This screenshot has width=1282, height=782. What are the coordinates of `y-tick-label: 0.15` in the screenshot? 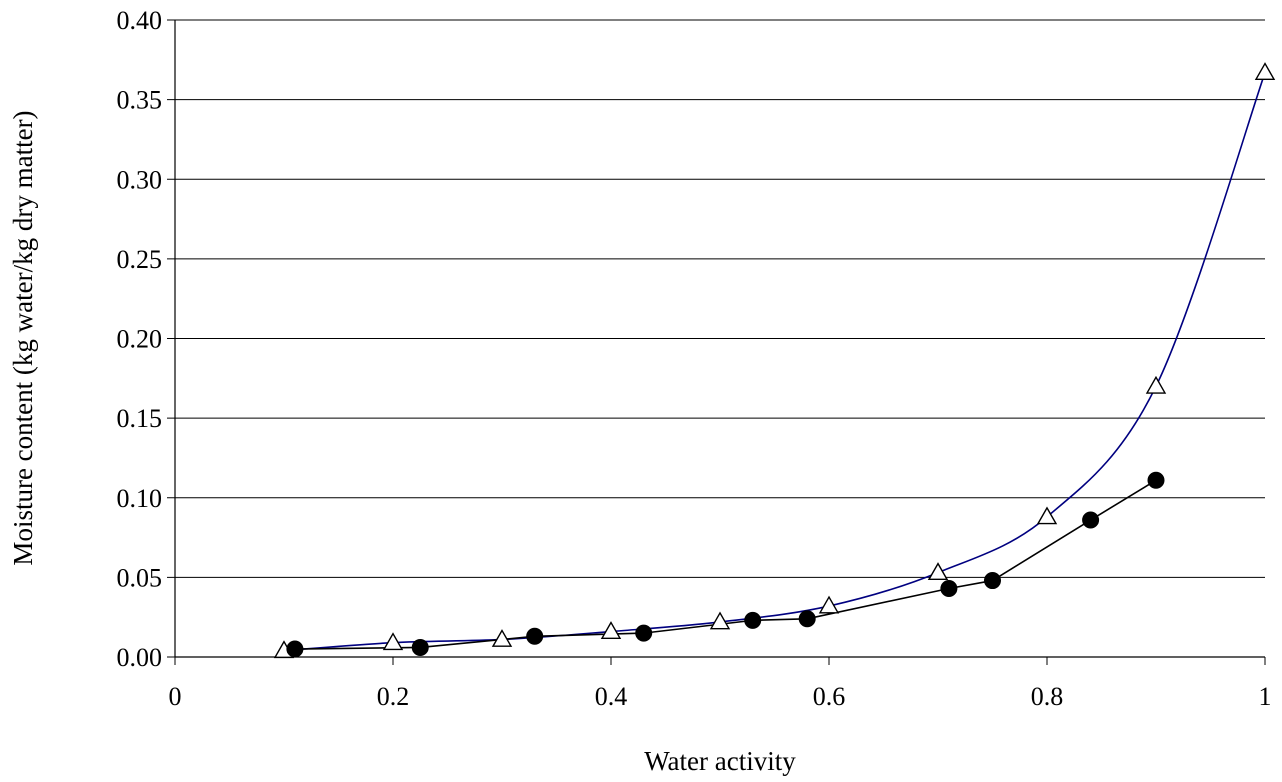 It's located at (140, 418).